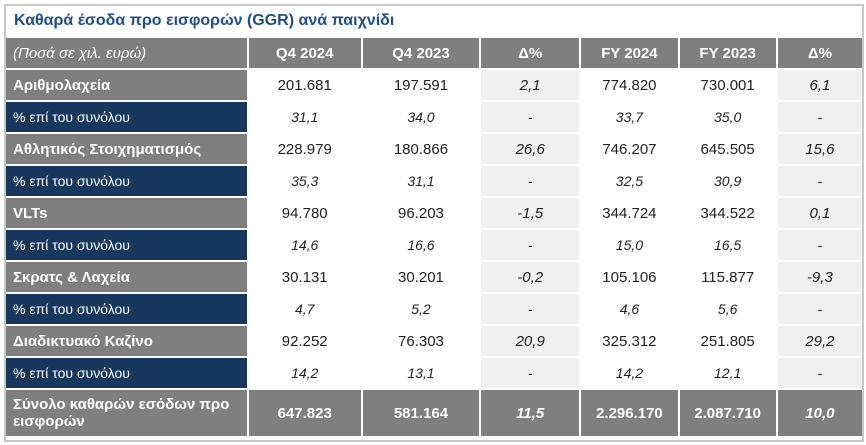 The width and height of the screenshot is (866, 445). What do you see at coordinates (304, 53) in the screenshot?
I see `header-q4-2024: Q4 2024` at bounding box center [304, 53].